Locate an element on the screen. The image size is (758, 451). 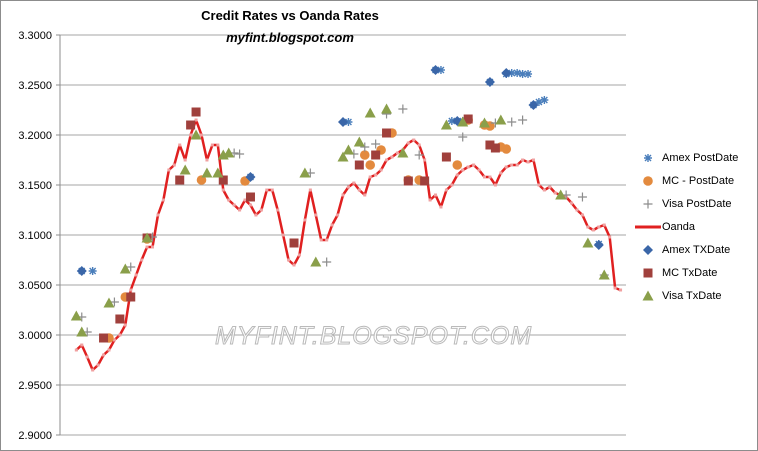
y-tick-label: 3.2000 is located at coordinates (35, 136).